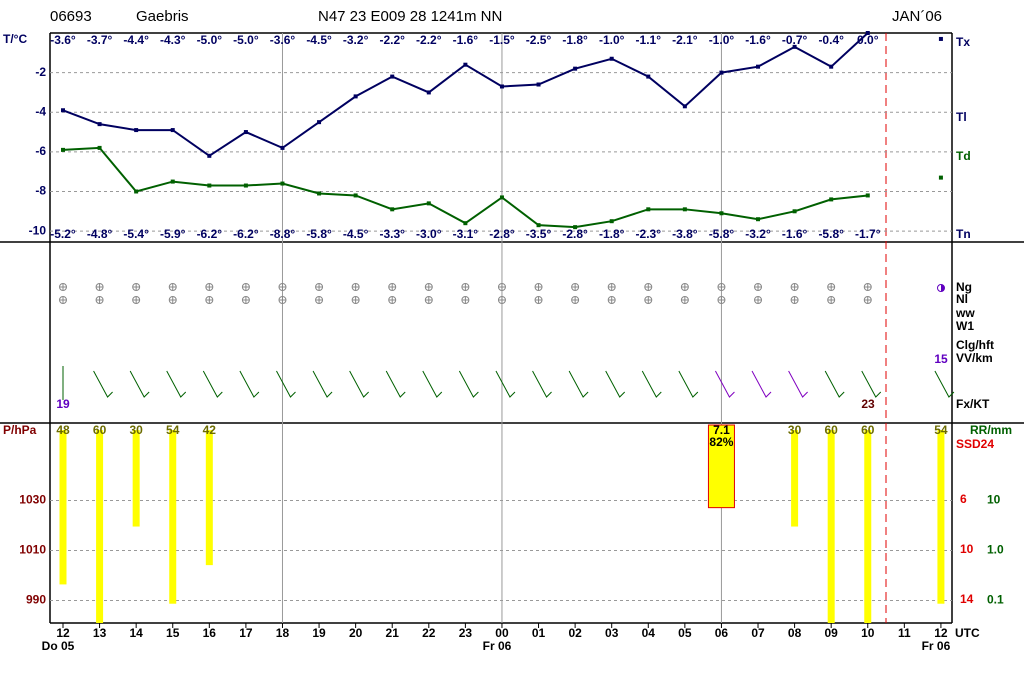  I want to click on precip-label: 7.1, so click(721, 430).